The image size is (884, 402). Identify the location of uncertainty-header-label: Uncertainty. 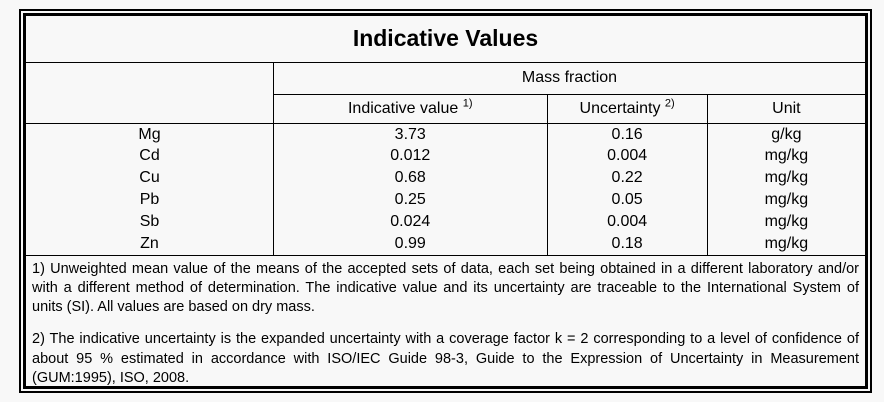
(620, 108).